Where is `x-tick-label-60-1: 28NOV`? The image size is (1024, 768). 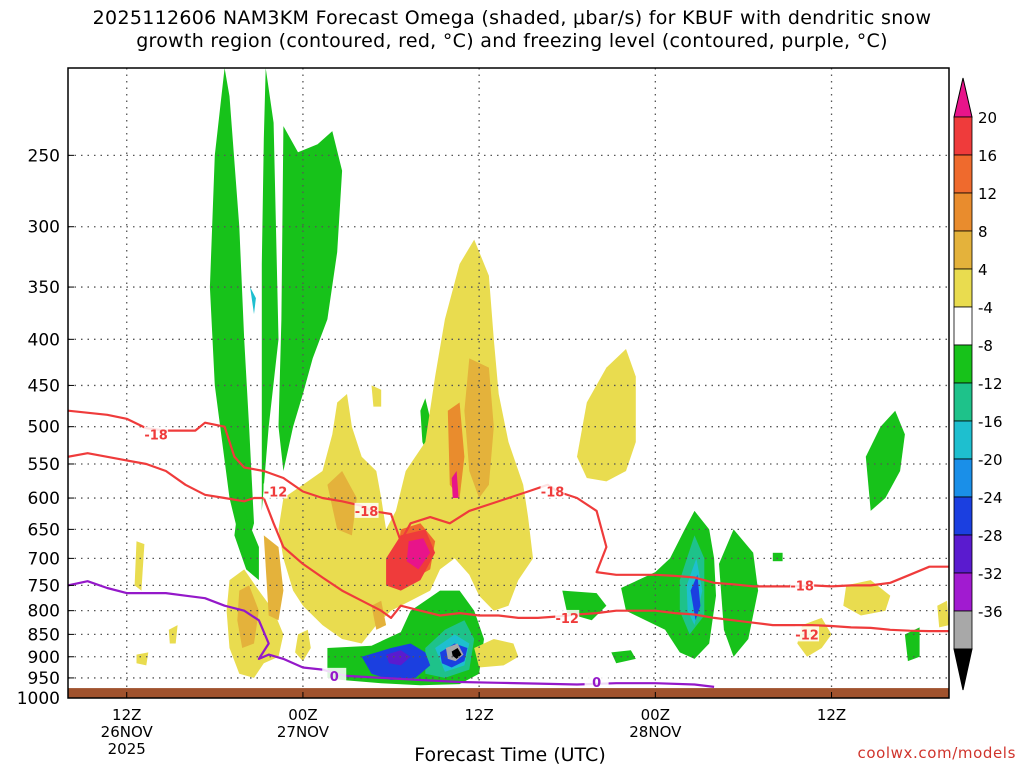 x-tick-label-60-1: 28NOV is located at coordinates (655, 732).